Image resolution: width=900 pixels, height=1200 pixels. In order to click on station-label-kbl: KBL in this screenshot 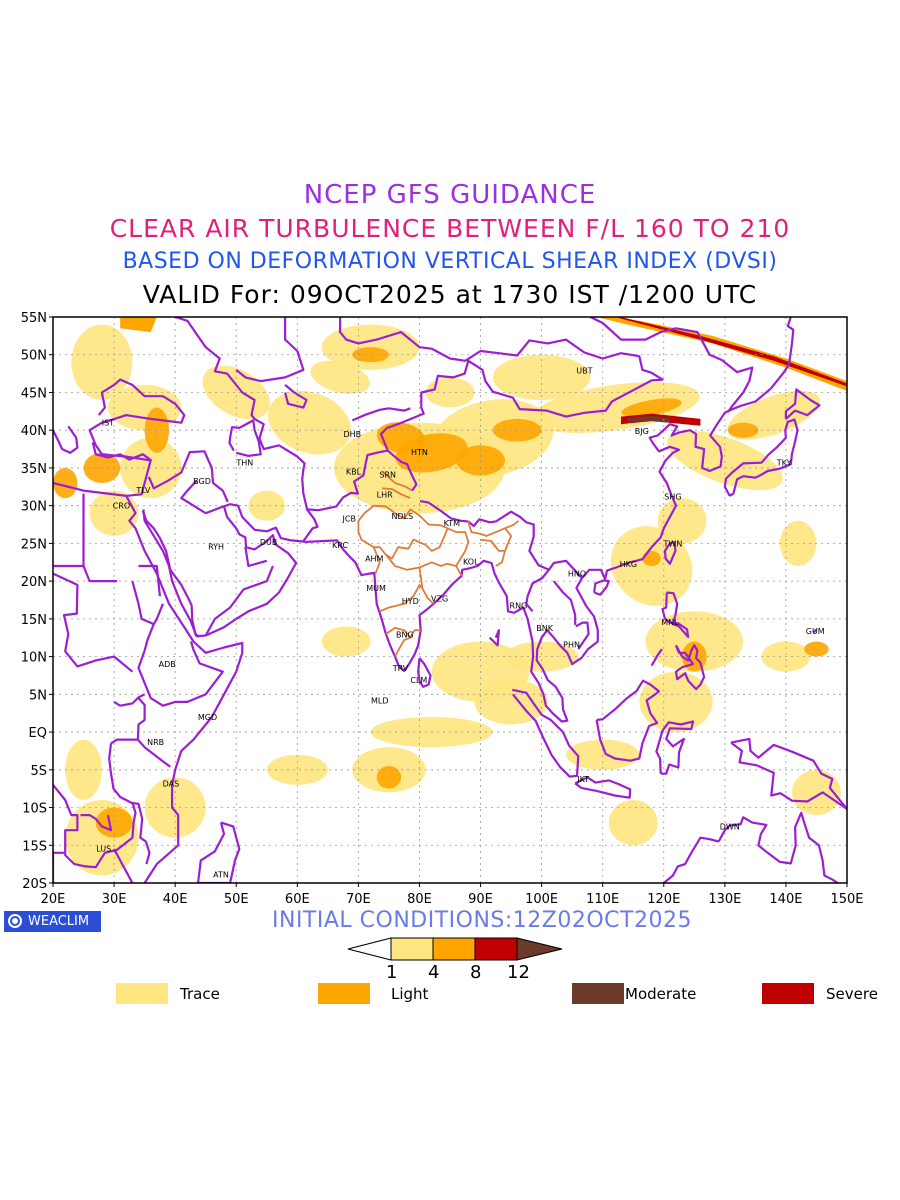, I will do `click(354, 472)`.